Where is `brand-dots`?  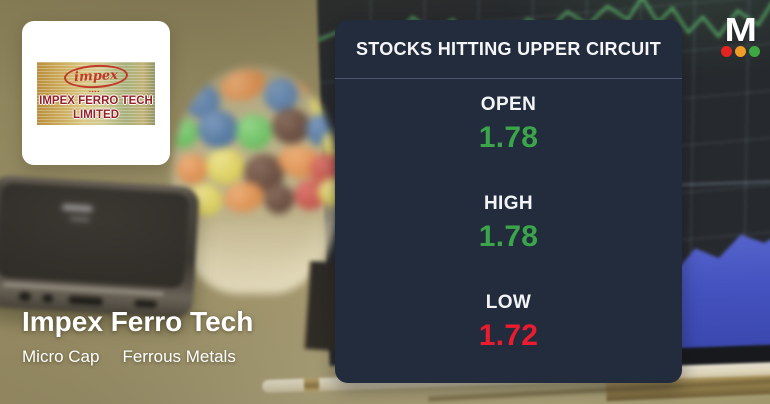
brand-dots is located at coordinates (740, 52).